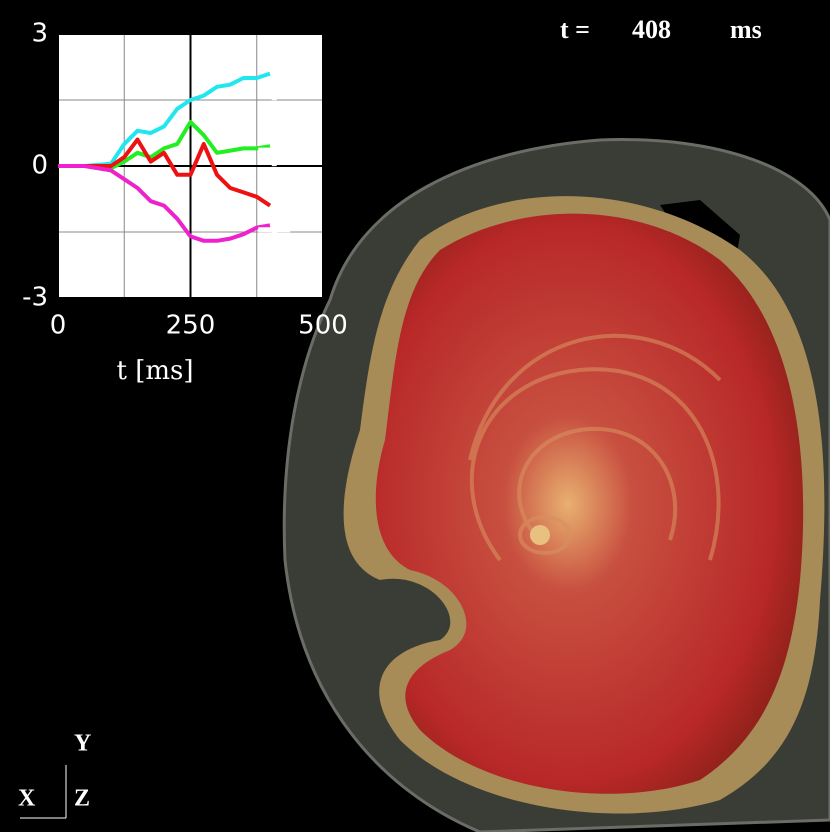 Image resolution: width=830 pixels, height=832 pixels. I want to click on time-value: 408, so click(651, 29).